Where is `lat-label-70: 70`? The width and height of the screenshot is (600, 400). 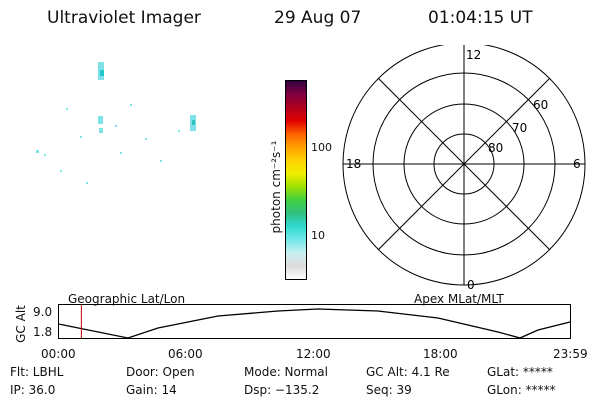 lat-label-70: 70 is located at coordinates (519, 128).